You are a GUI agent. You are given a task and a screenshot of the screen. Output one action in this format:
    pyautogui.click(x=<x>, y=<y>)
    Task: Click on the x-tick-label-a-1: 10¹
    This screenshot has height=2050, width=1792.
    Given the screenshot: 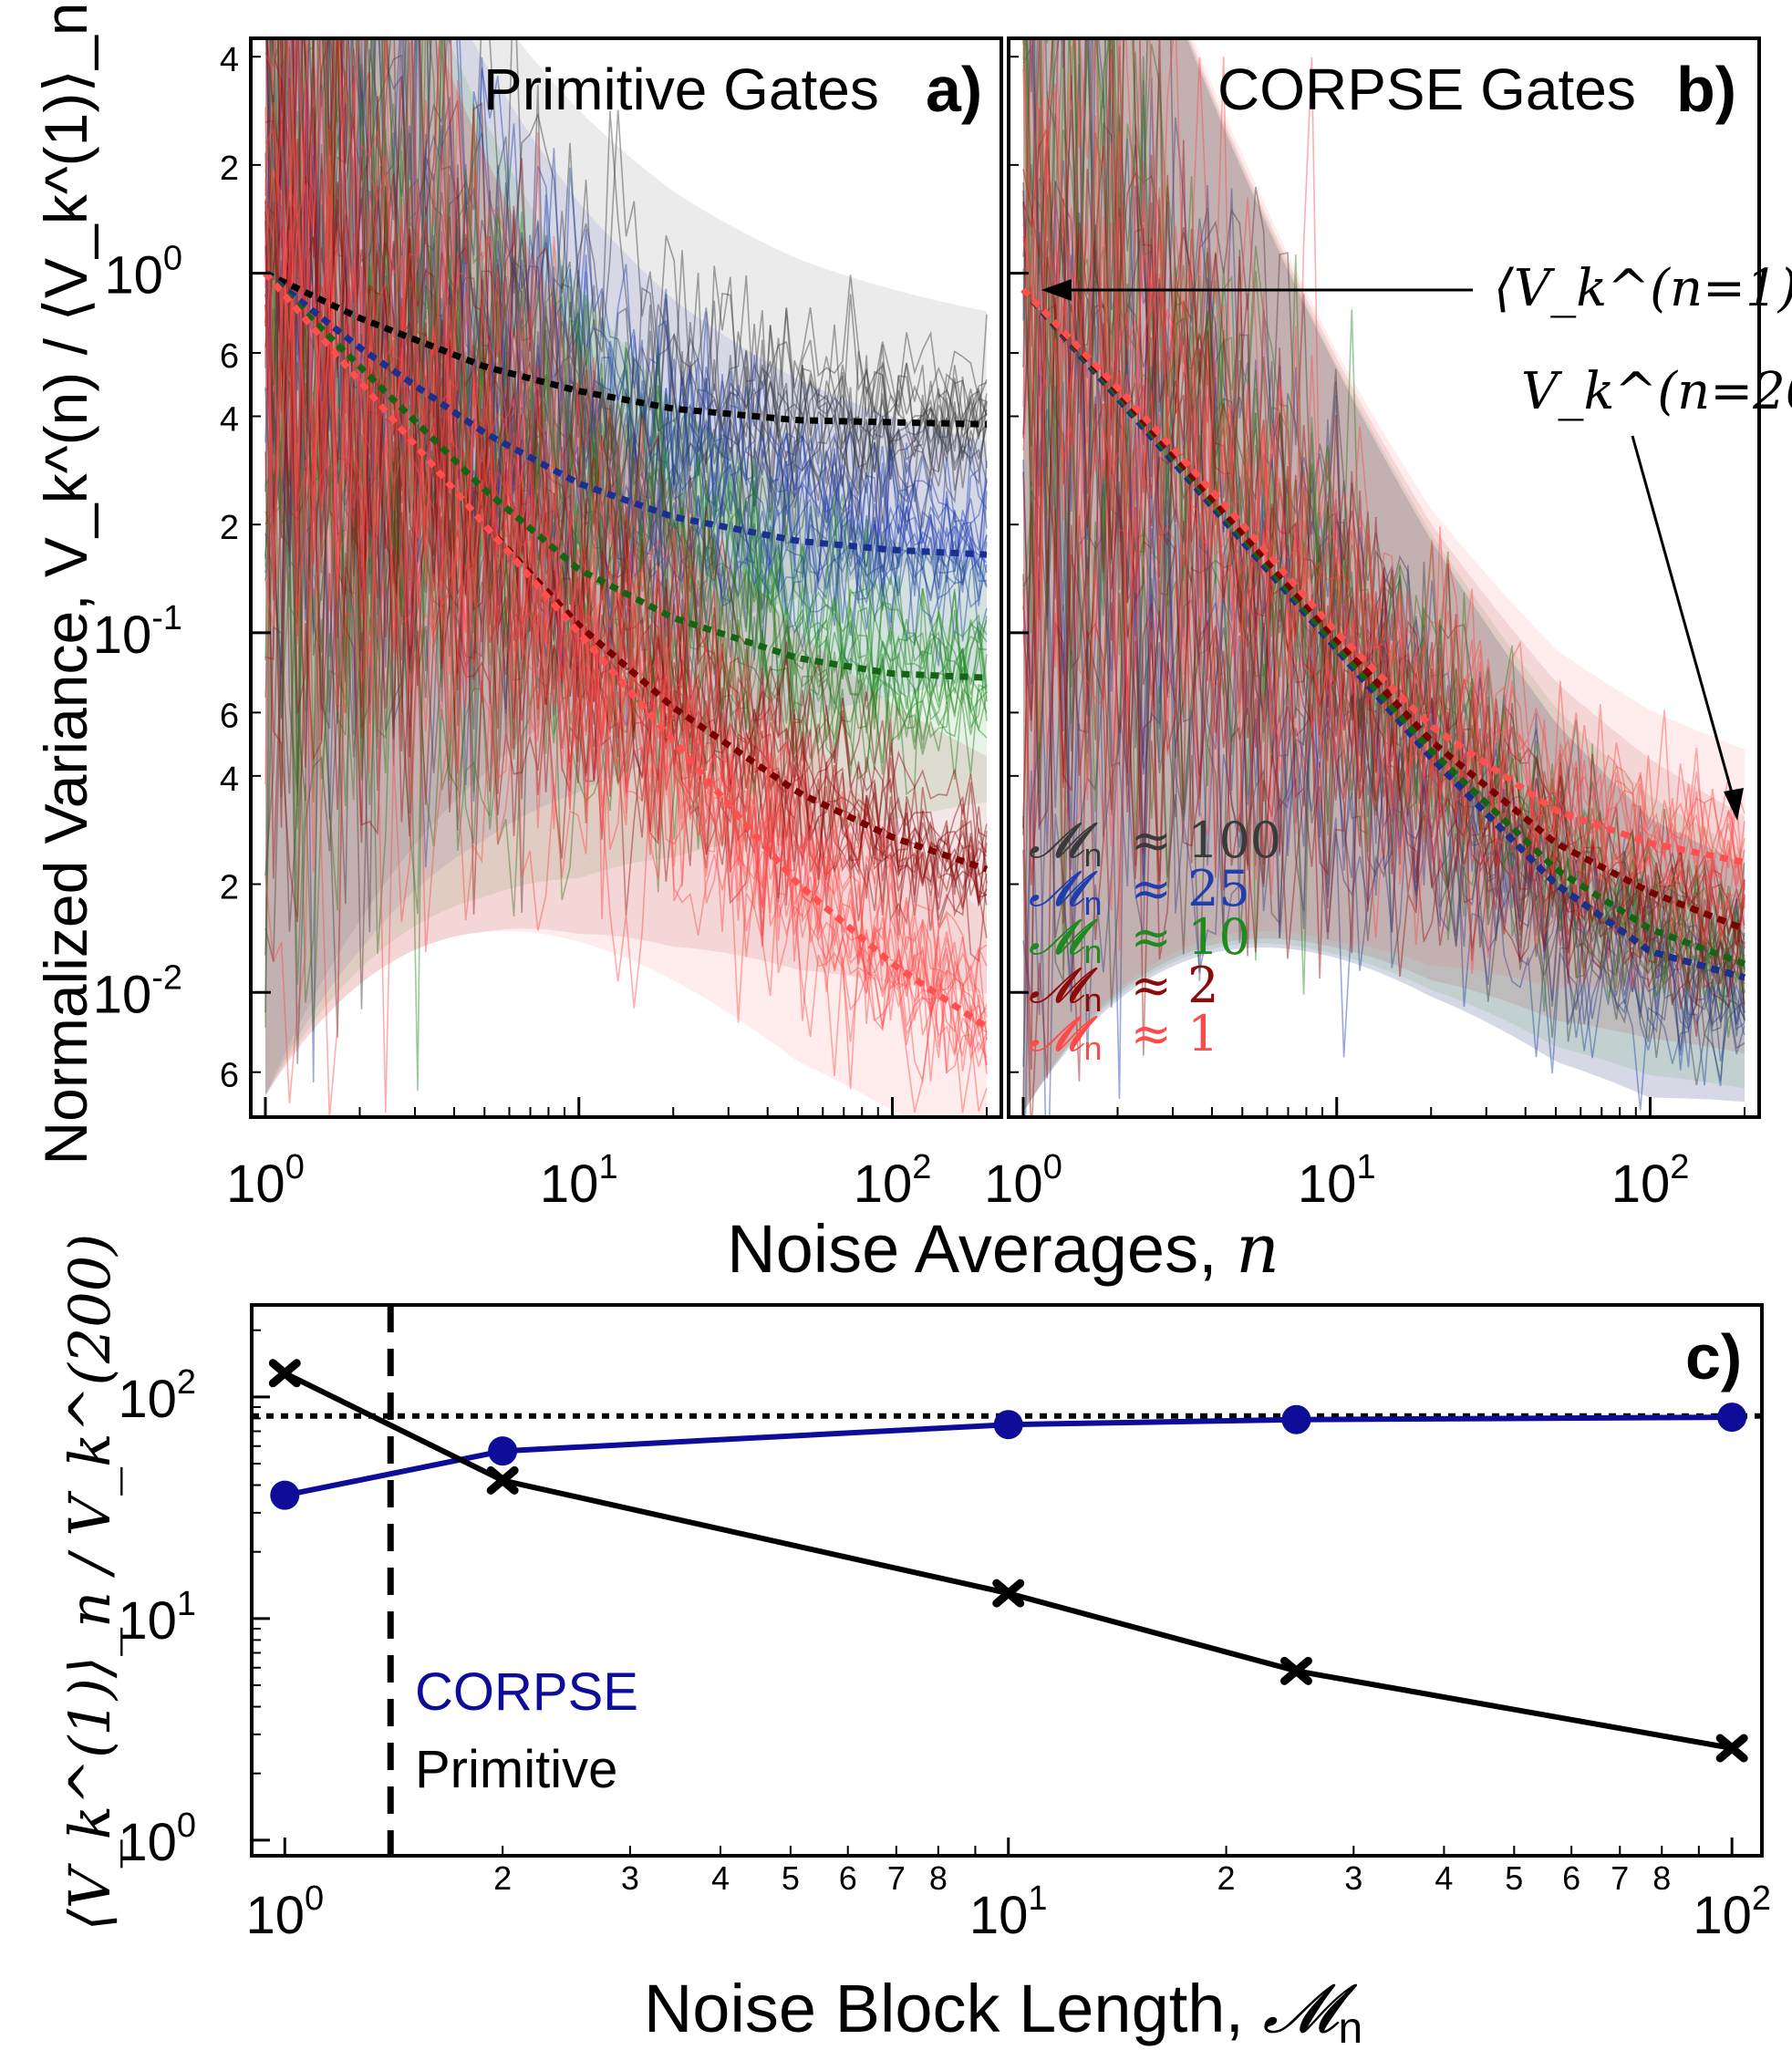 What is the action you would take?
    pyautogui.click(x=579, y=1181)
    